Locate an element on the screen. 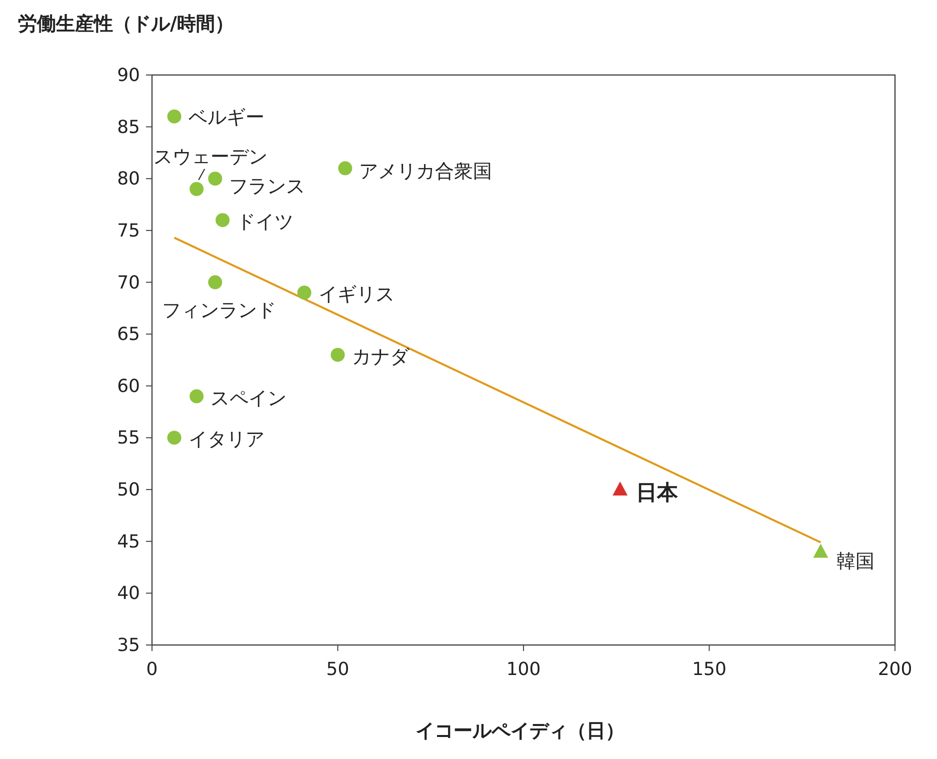 The height and width of the screenshot is (759, 937). x-tick-label: 0 is located at coordinates (152, 669).